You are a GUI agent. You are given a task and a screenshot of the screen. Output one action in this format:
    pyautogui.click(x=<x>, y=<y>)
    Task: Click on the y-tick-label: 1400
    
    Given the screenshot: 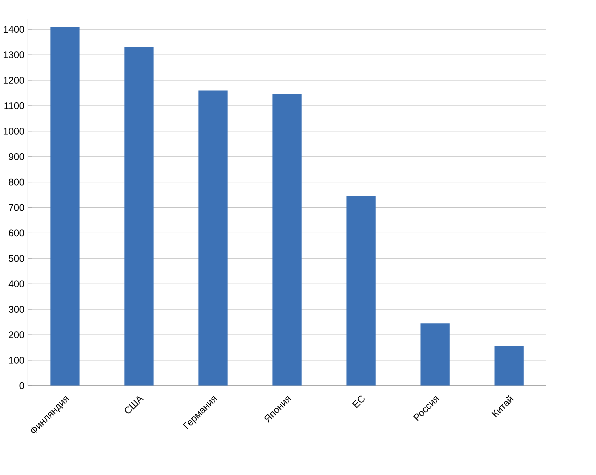 What is the action you would take?
    pyautogui.click(x=14, y=29)
    